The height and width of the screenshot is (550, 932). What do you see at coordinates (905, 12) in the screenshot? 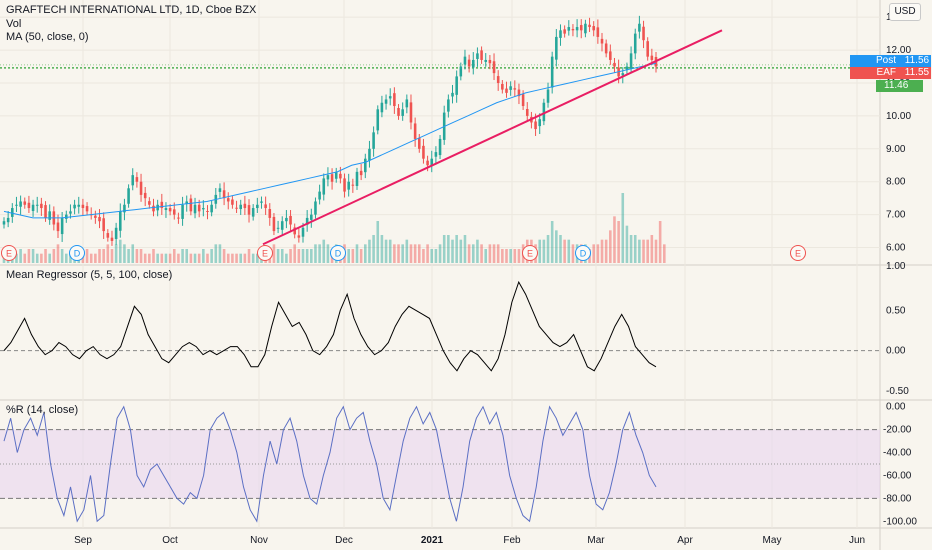
I see `currency-button: USD` at bounding box center [905, 12].